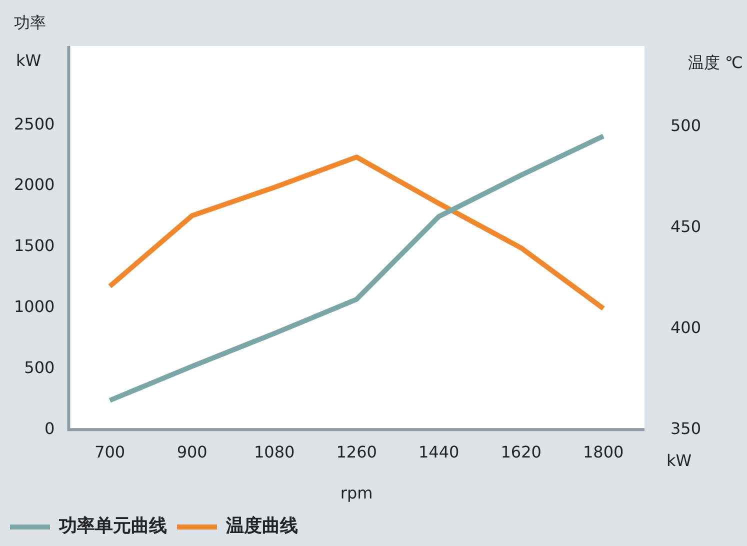  I want to click on x-tick-label: 1440, so click(439, 452).